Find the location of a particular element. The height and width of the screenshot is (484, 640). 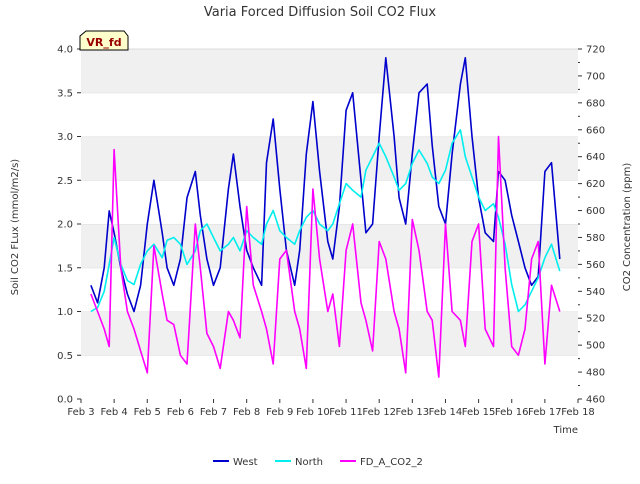

y-left-tick-label: 0.0 is located at coordinates (65, 400).